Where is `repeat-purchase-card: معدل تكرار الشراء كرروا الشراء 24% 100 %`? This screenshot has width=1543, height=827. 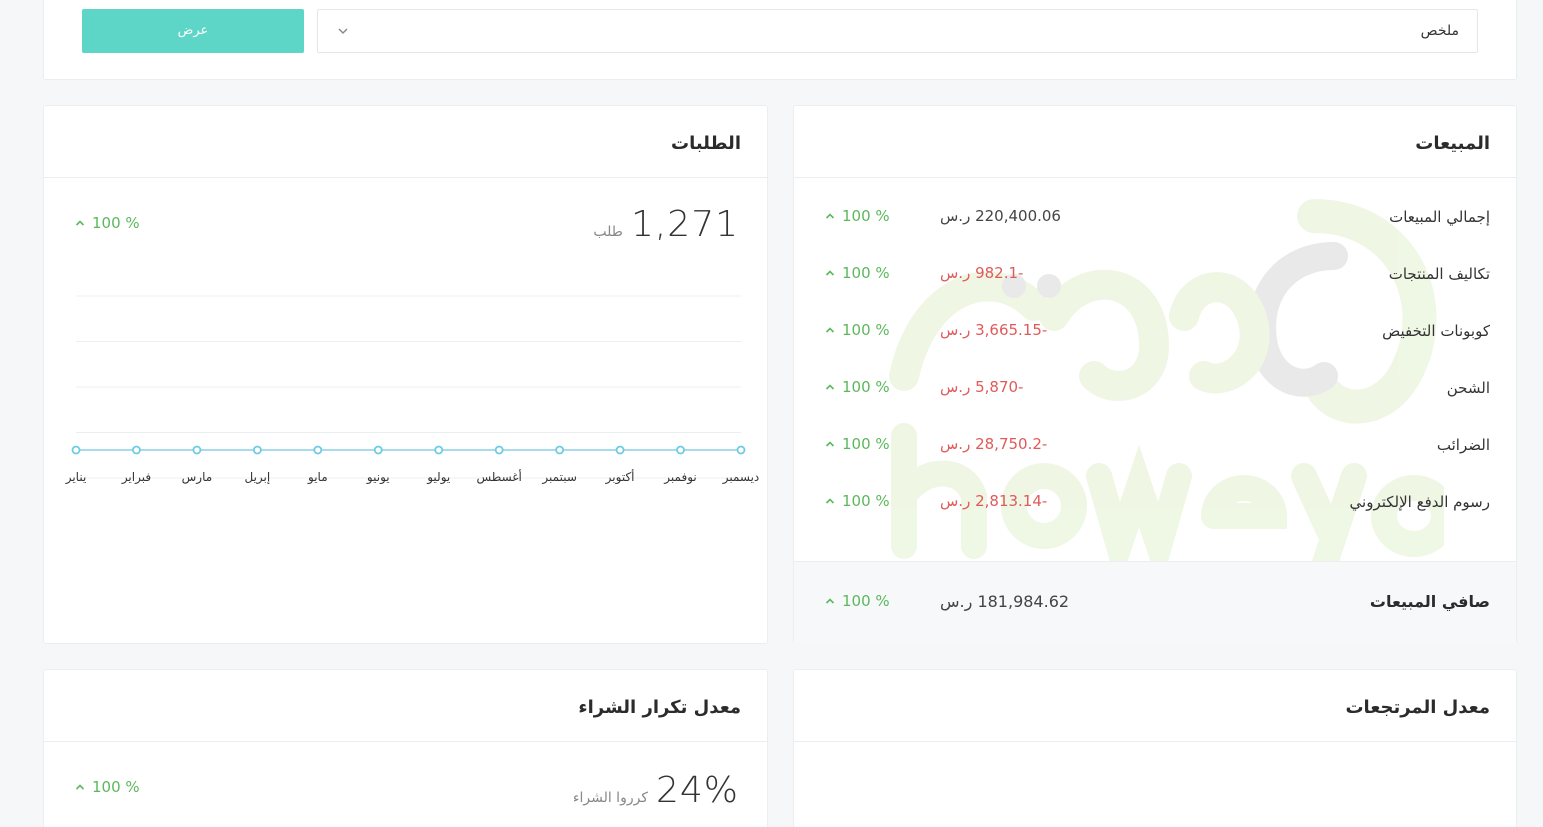 repeat-purchase-card: معدل تكرار الشراء كرروا الشراء 24% 100 % is located at coordinates (405, 748).